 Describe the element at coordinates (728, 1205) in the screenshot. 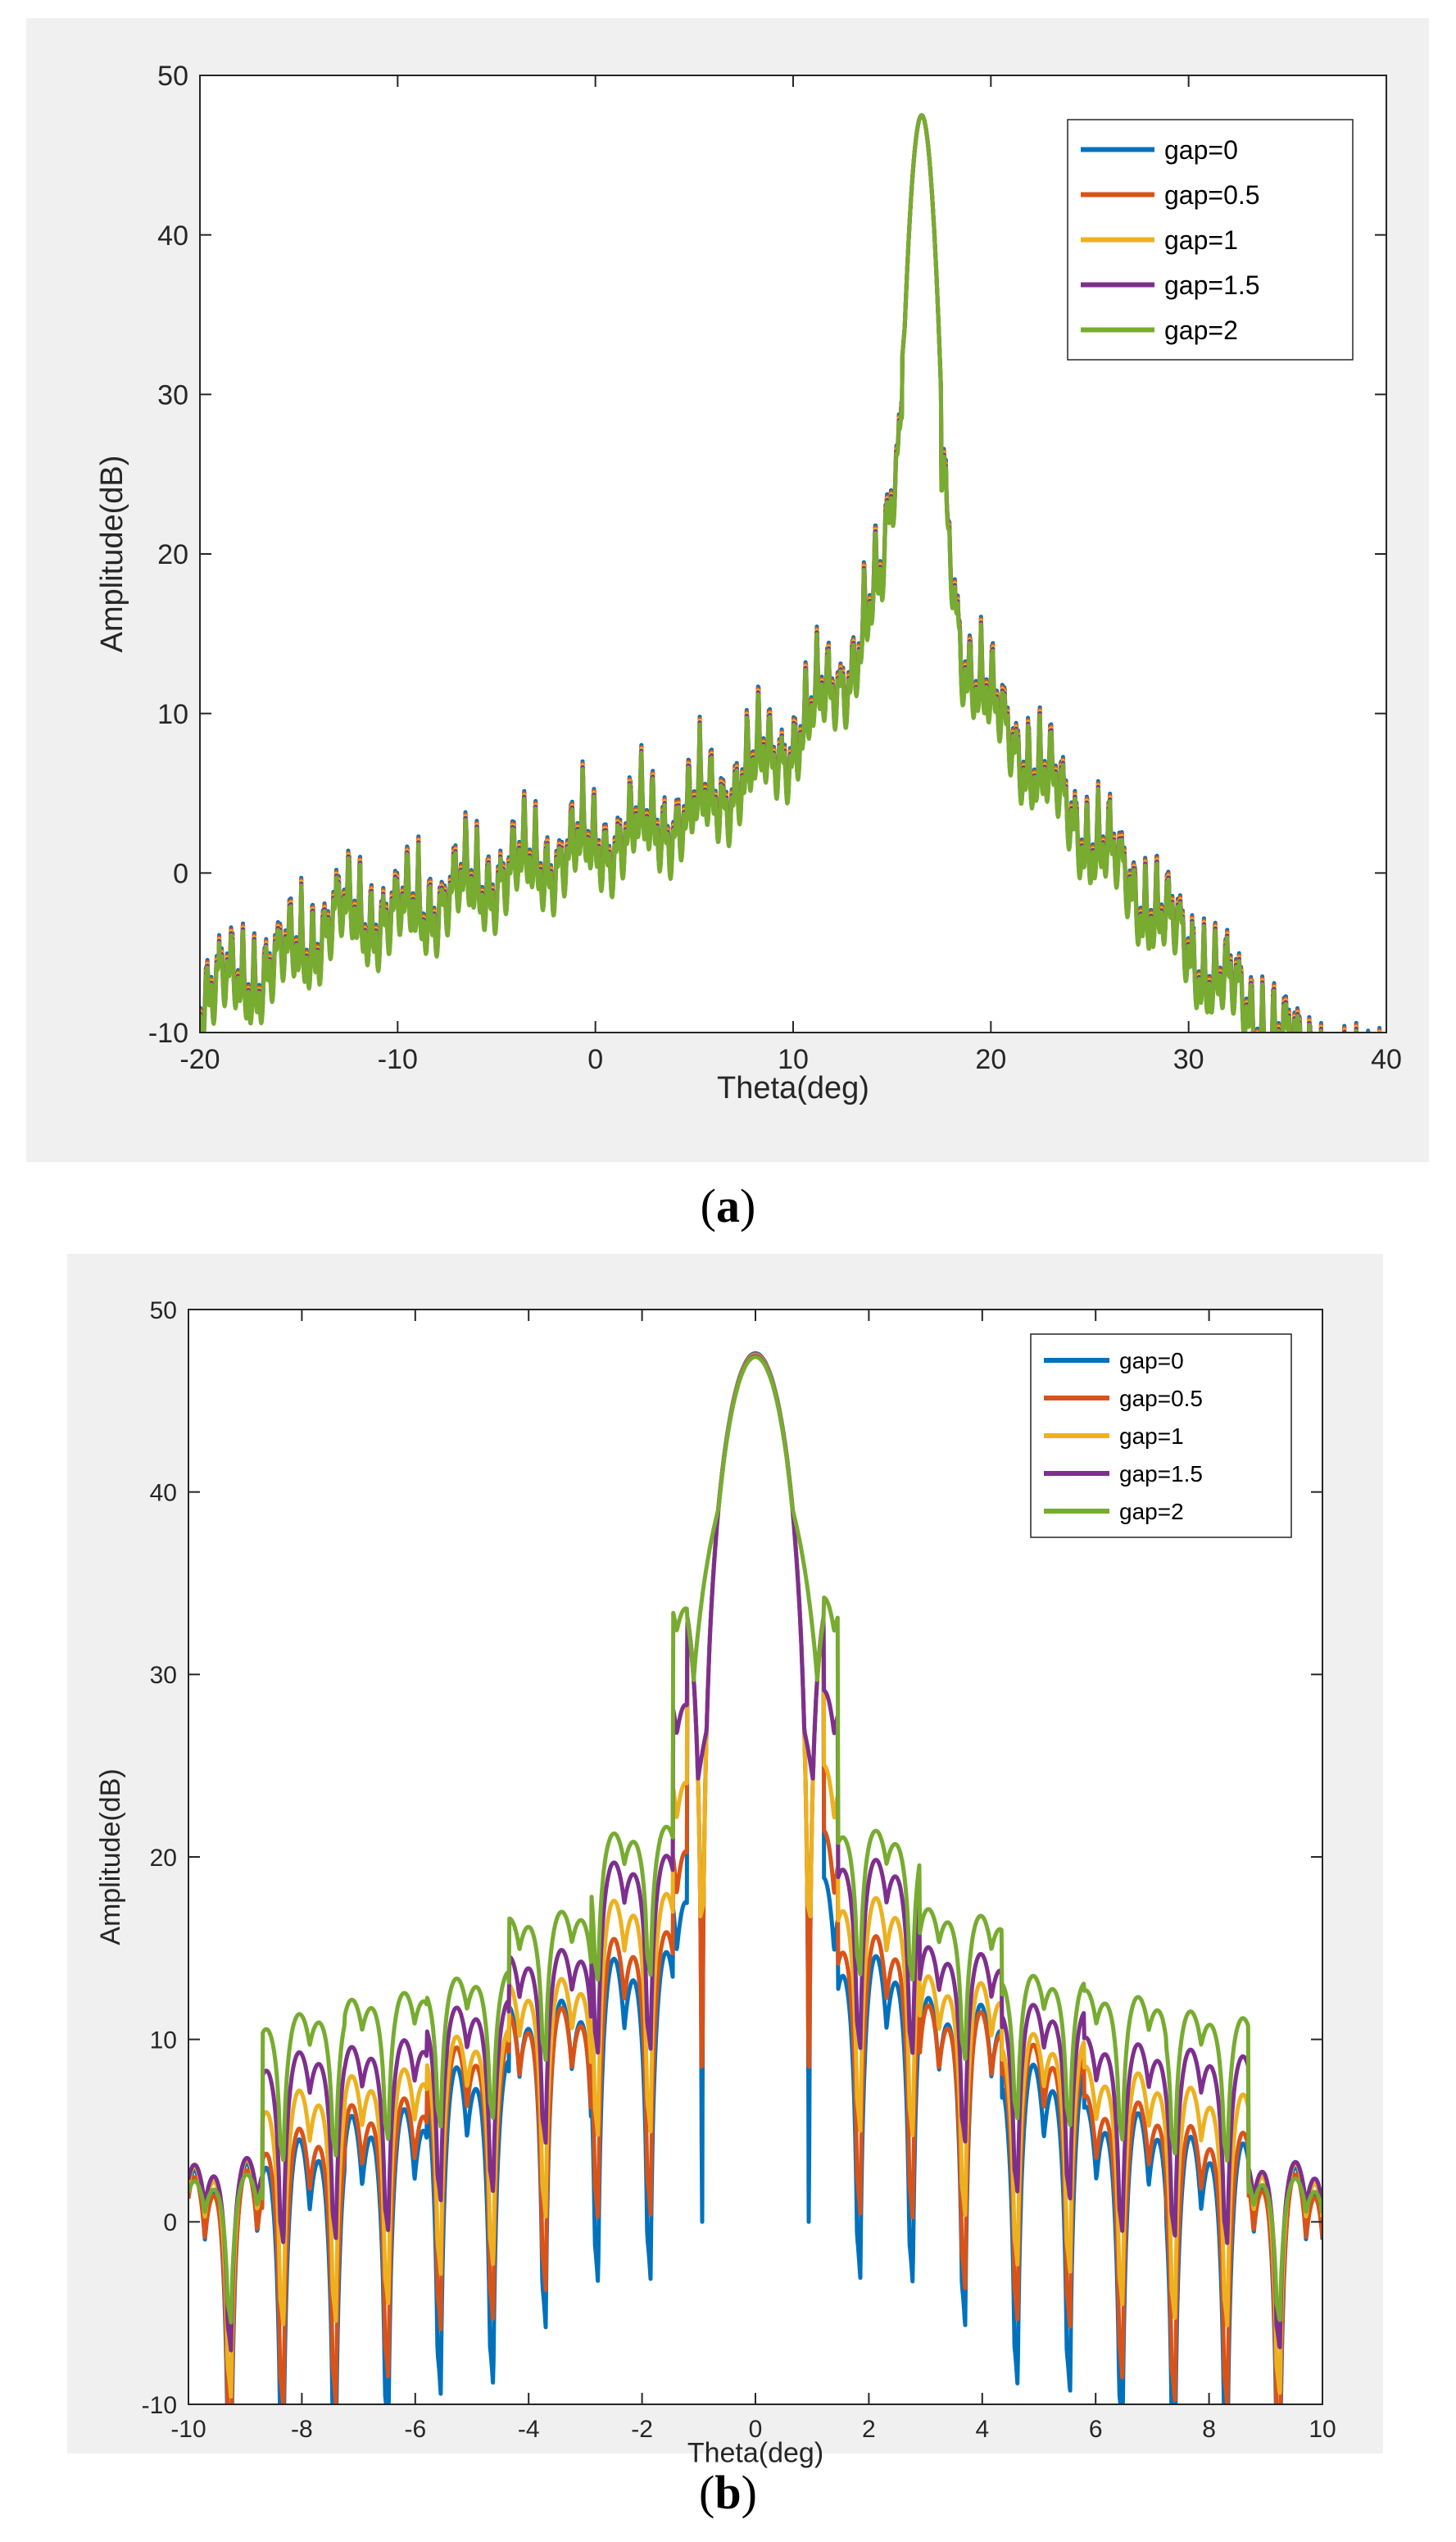

I see `caption-a: (a)` at that location.